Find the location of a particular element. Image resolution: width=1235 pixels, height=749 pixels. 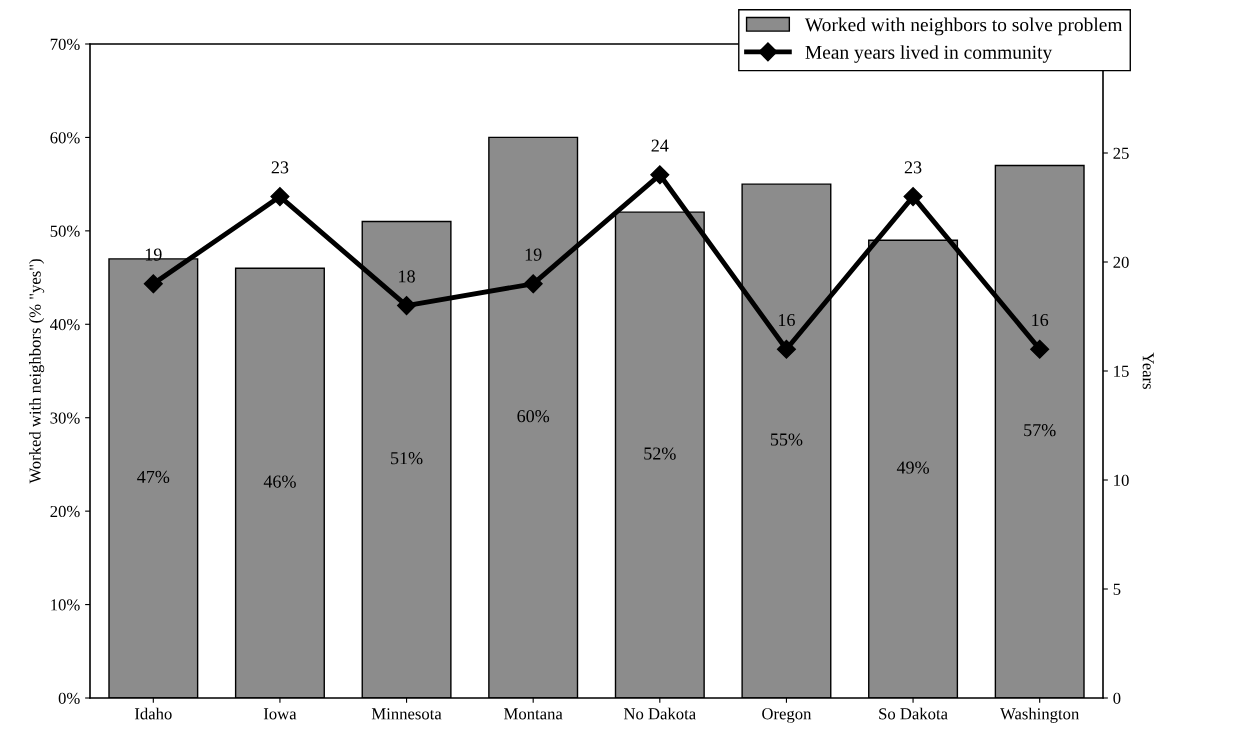

y2-tick-label: 0 is located at coordinates (1117, 698).